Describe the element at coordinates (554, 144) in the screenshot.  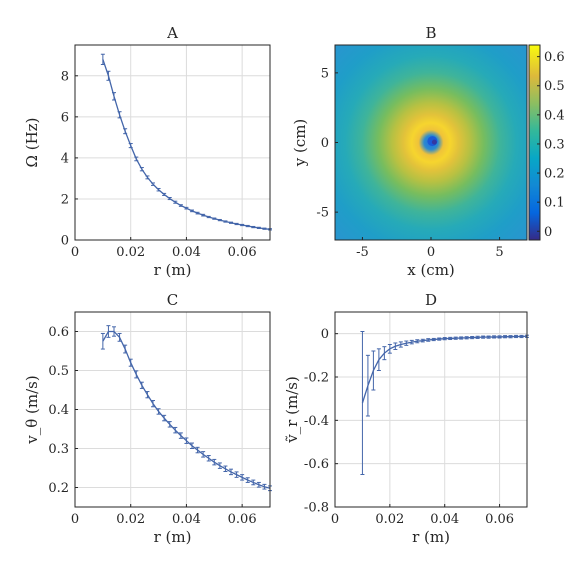
I see `colorbar-tick-label: 0.3` at that location.